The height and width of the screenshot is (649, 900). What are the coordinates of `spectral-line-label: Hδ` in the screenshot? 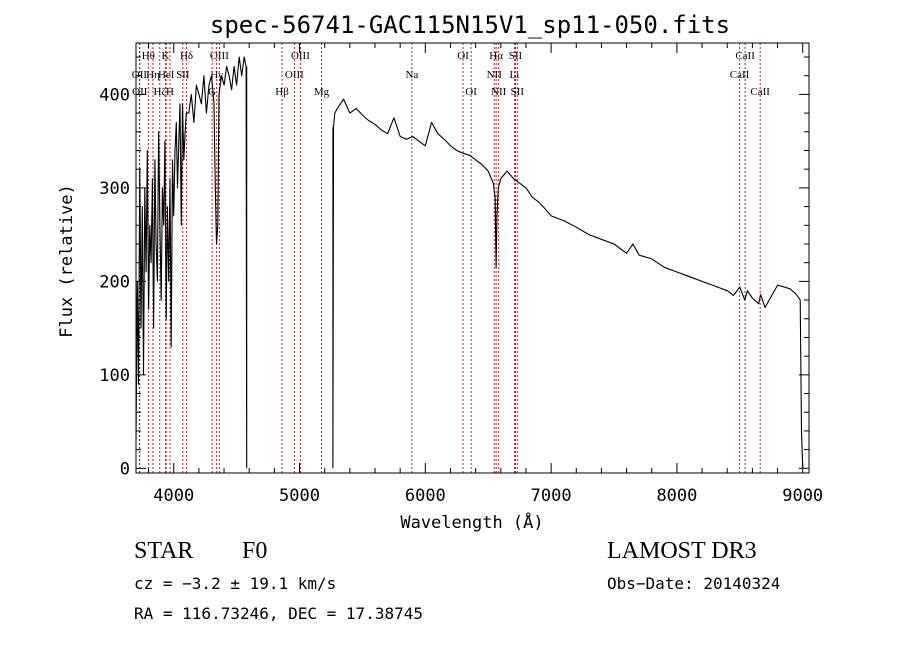 It's located at (186, 56).